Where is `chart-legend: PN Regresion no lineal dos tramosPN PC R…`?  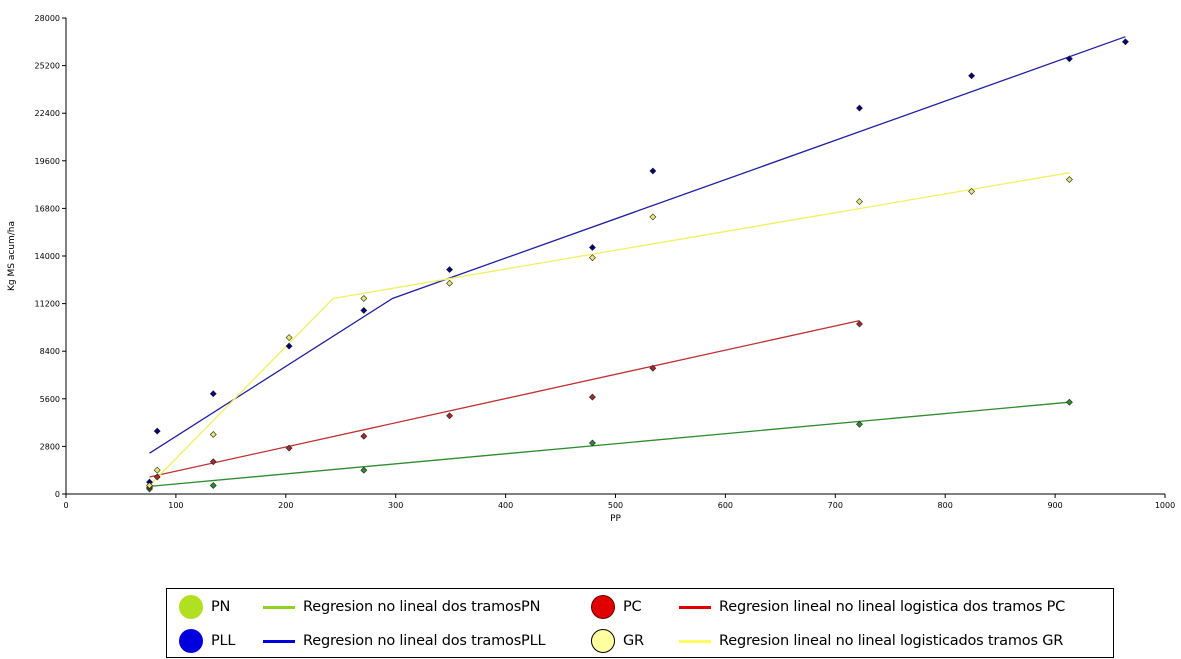
chart-legend: PN Regresion no lineal dos tramosPN PC R… is located at coordinates (640, 623).